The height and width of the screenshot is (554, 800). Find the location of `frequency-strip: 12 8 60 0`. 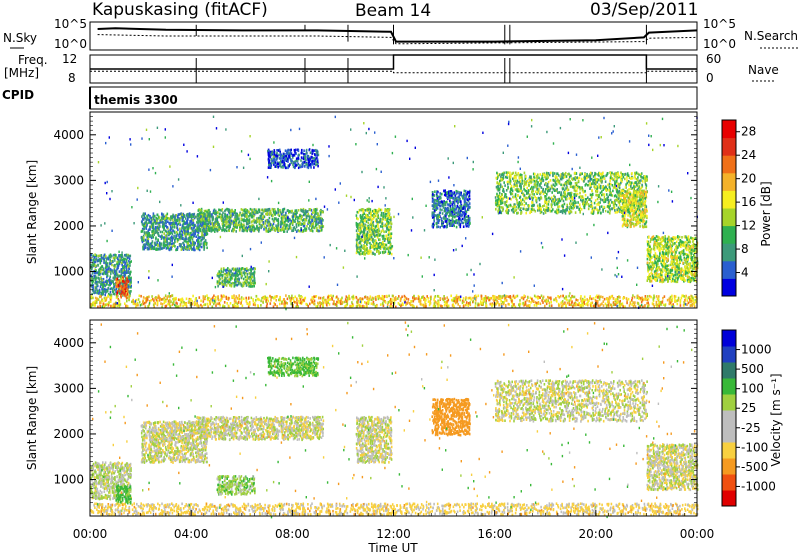

frequency-strip: 12 8 60 0 is located at coordinates (391, 68).